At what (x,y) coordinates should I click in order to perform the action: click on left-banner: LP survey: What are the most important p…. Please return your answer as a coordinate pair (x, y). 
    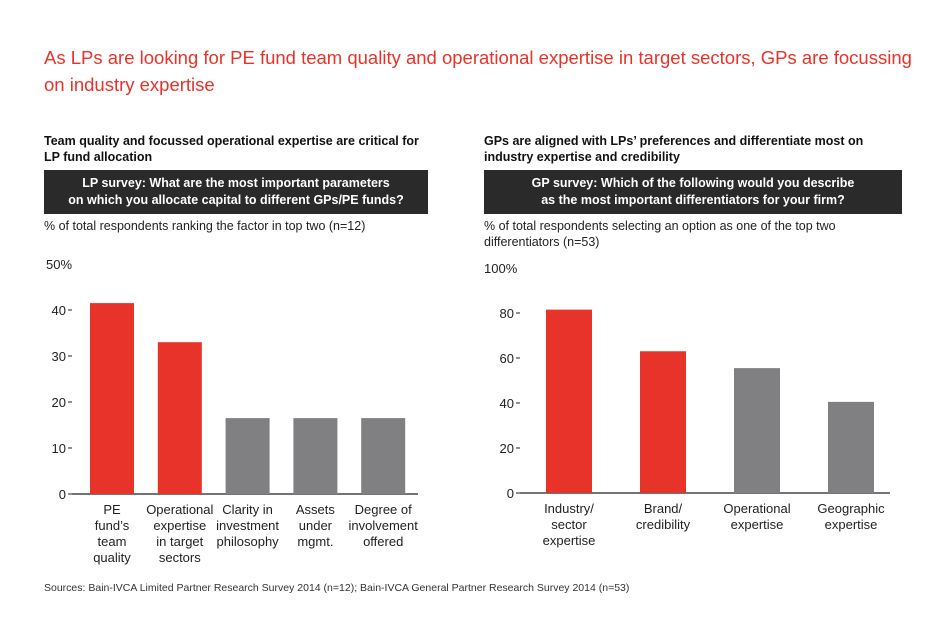
    Looking at the image, I should click on (236, 192).